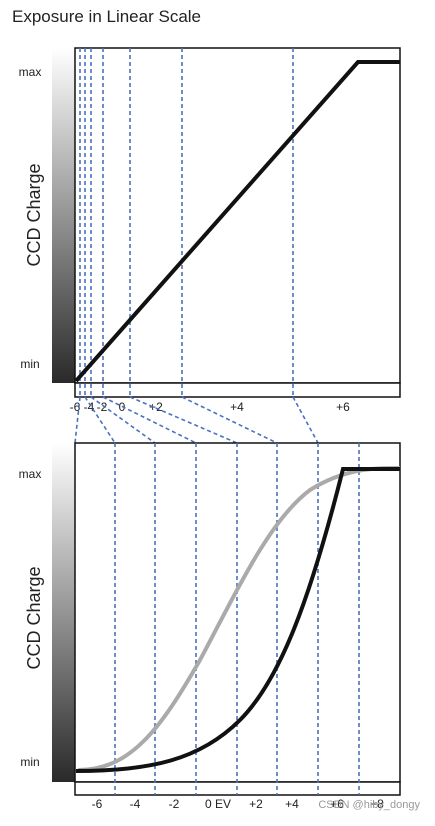 The height and width of the screenshot is (826, 435). Describe the element at coordinates (218, 804) in the screenshot. I see `x-tick-label: 0 EV` at that location.